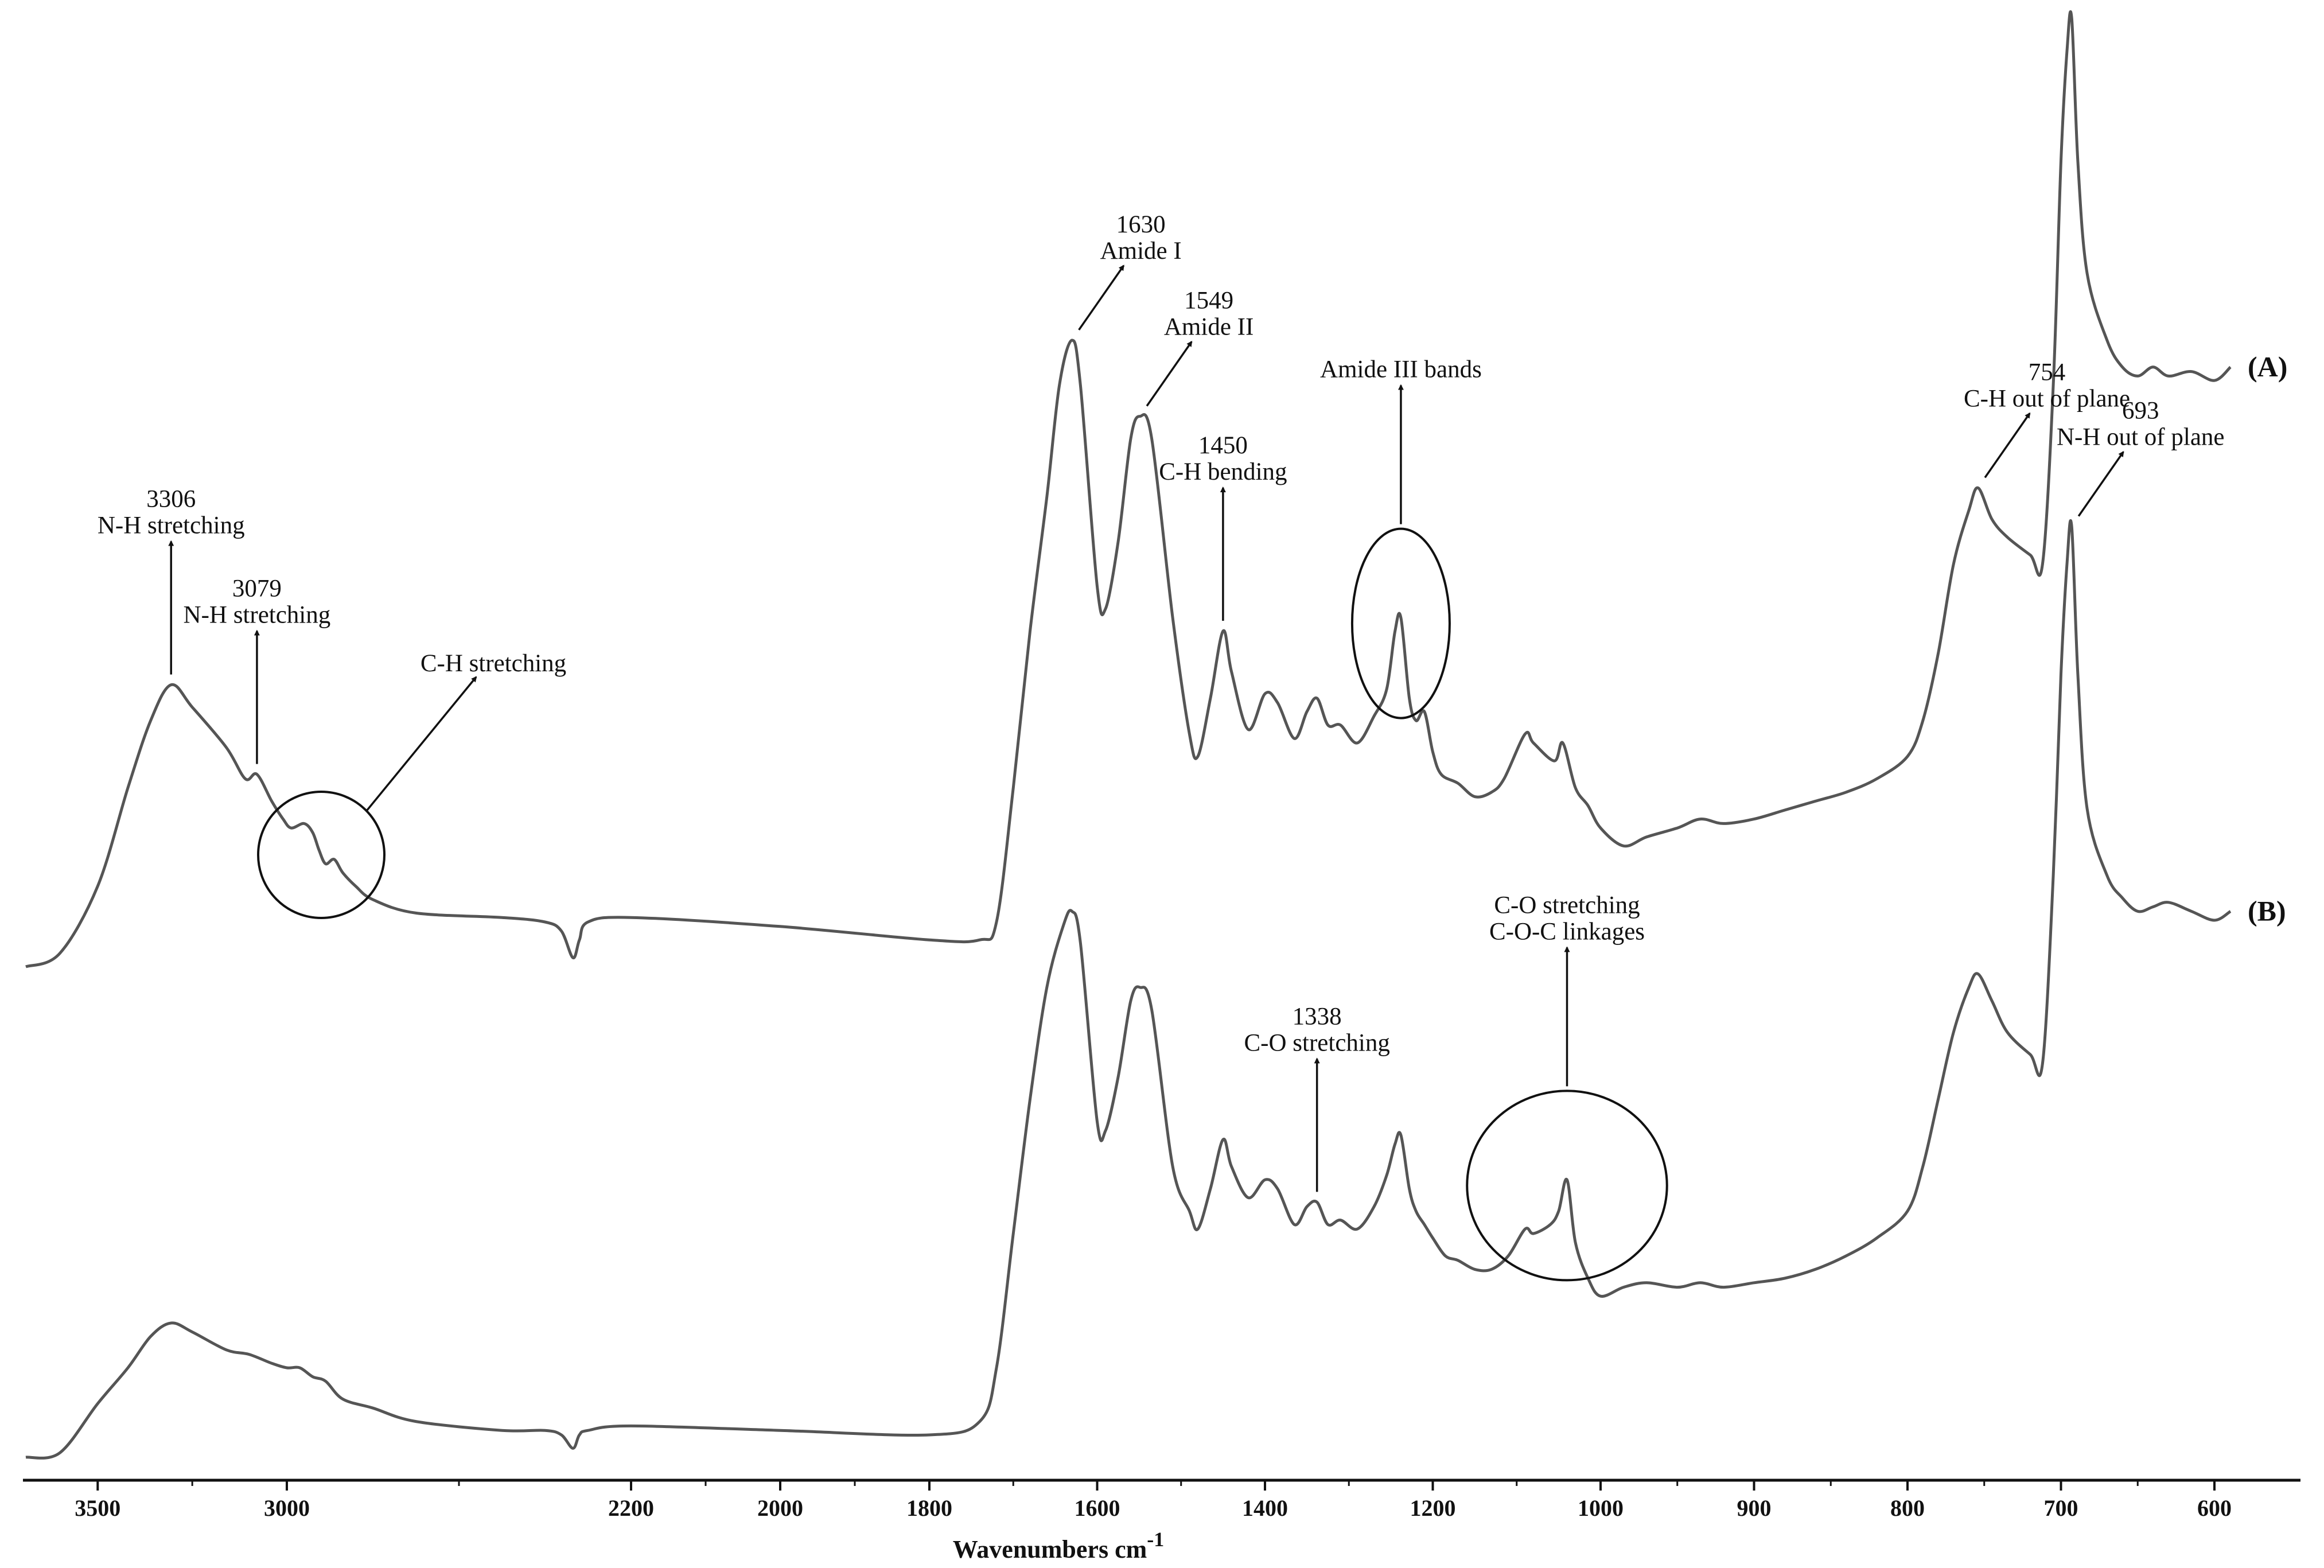 The width and height of the screenshot is (2324, 1568). What do you see at coordinates (1433, 1508) in the screenshot?
I see `x-tick-label: 1200` at bounding box center [1433, 1508].